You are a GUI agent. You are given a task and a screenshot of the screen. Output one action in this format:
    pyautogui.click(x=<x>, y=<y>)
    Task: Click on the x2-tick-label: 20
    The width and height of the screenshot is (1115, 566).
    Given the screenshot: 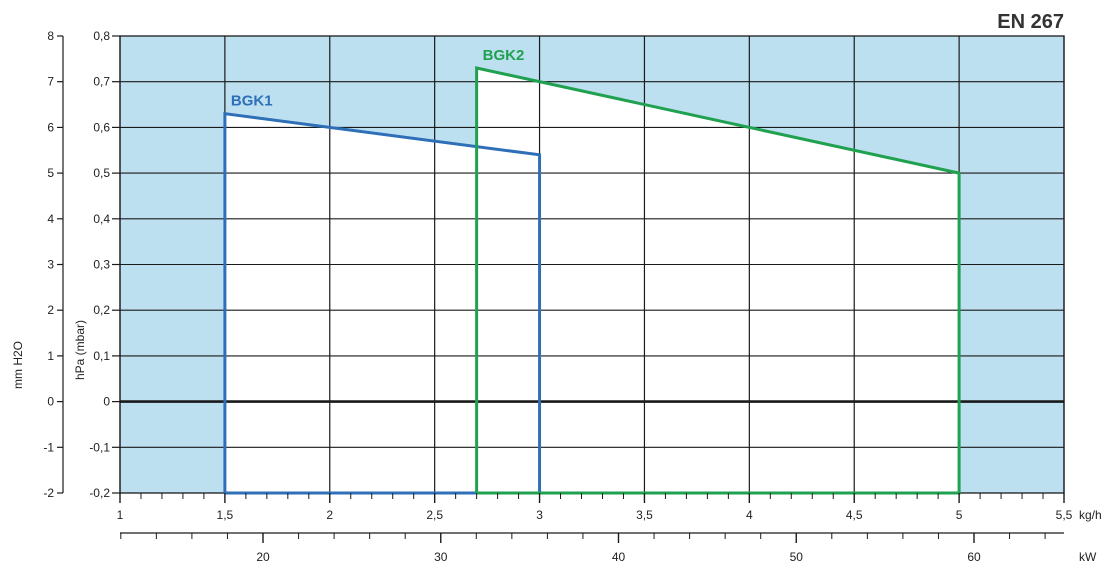 What is the action you would take?
    pyautogui.click(x=263, y=557)
    